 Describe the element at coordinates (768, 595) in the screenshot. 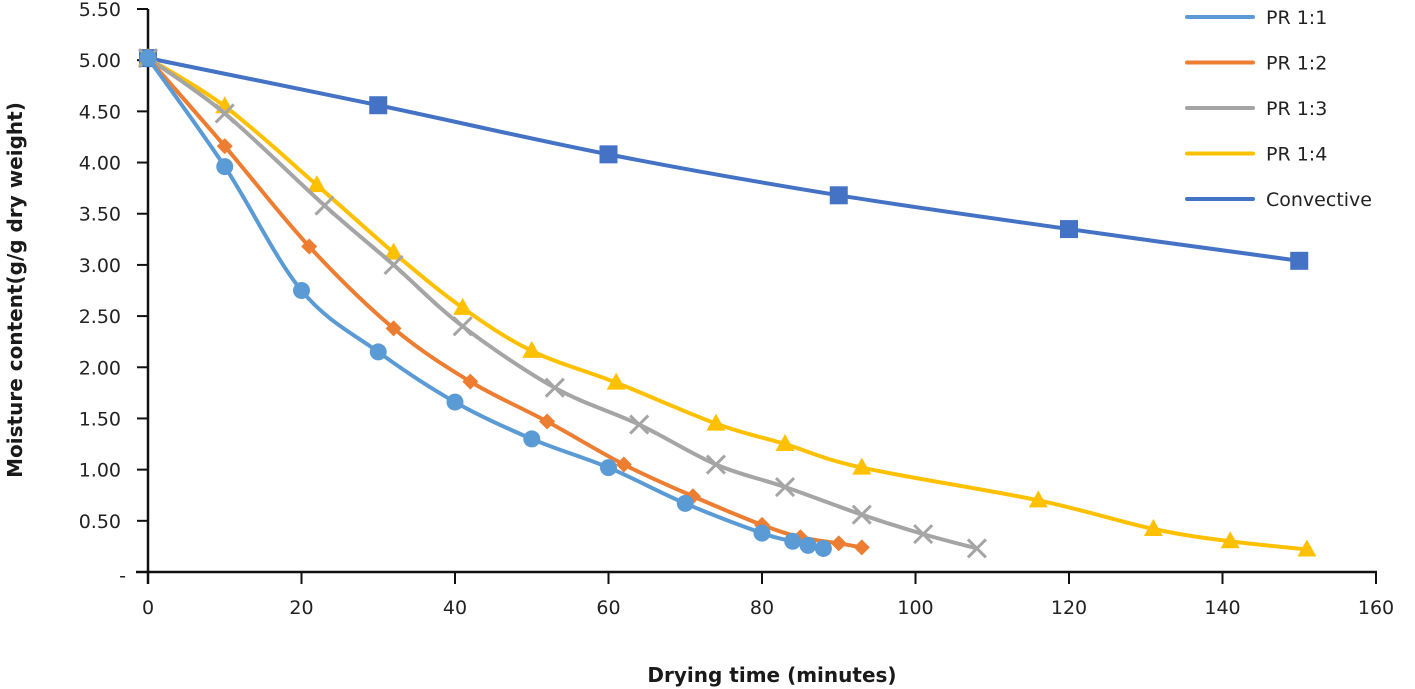

I see `x-ticks: 0 20 40 60 80 100 120 140 160` at that location.